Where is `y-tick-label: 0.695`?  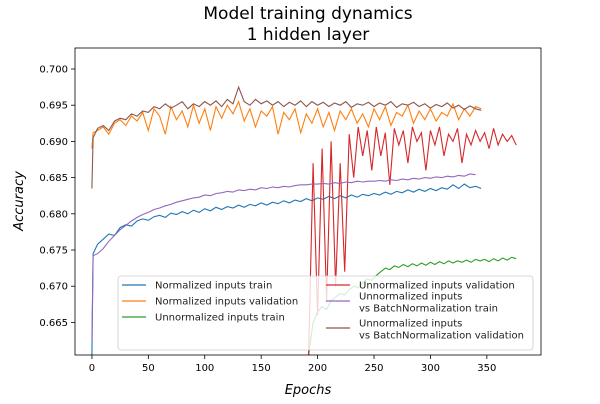 y-tick-label: 0.695 is located at coordinates (53, 106).